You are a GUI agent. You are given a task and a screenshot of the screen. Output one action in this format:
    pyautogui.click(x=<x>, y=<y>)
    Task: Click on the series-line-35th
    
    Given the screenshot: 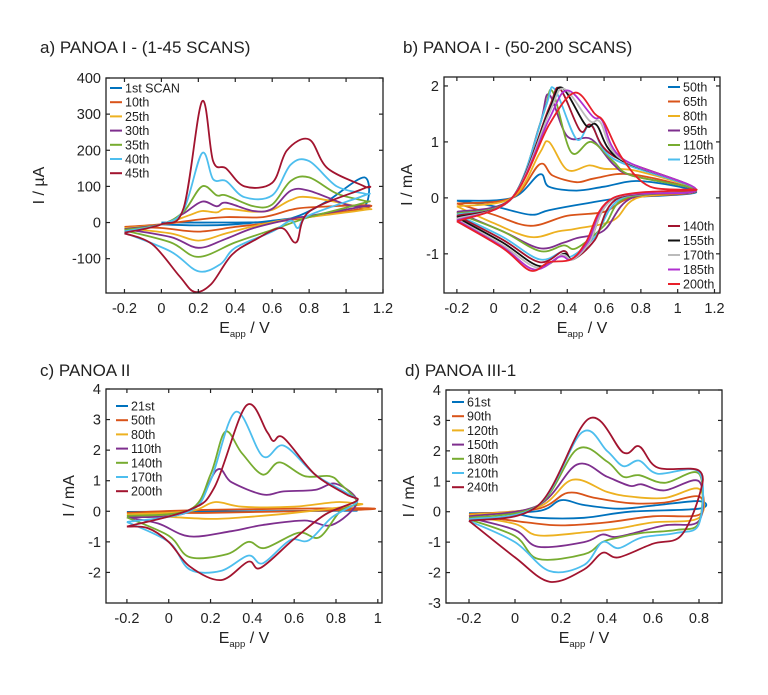 What is the action you would take?
    pyautogui.click(x=247, y=216)
    